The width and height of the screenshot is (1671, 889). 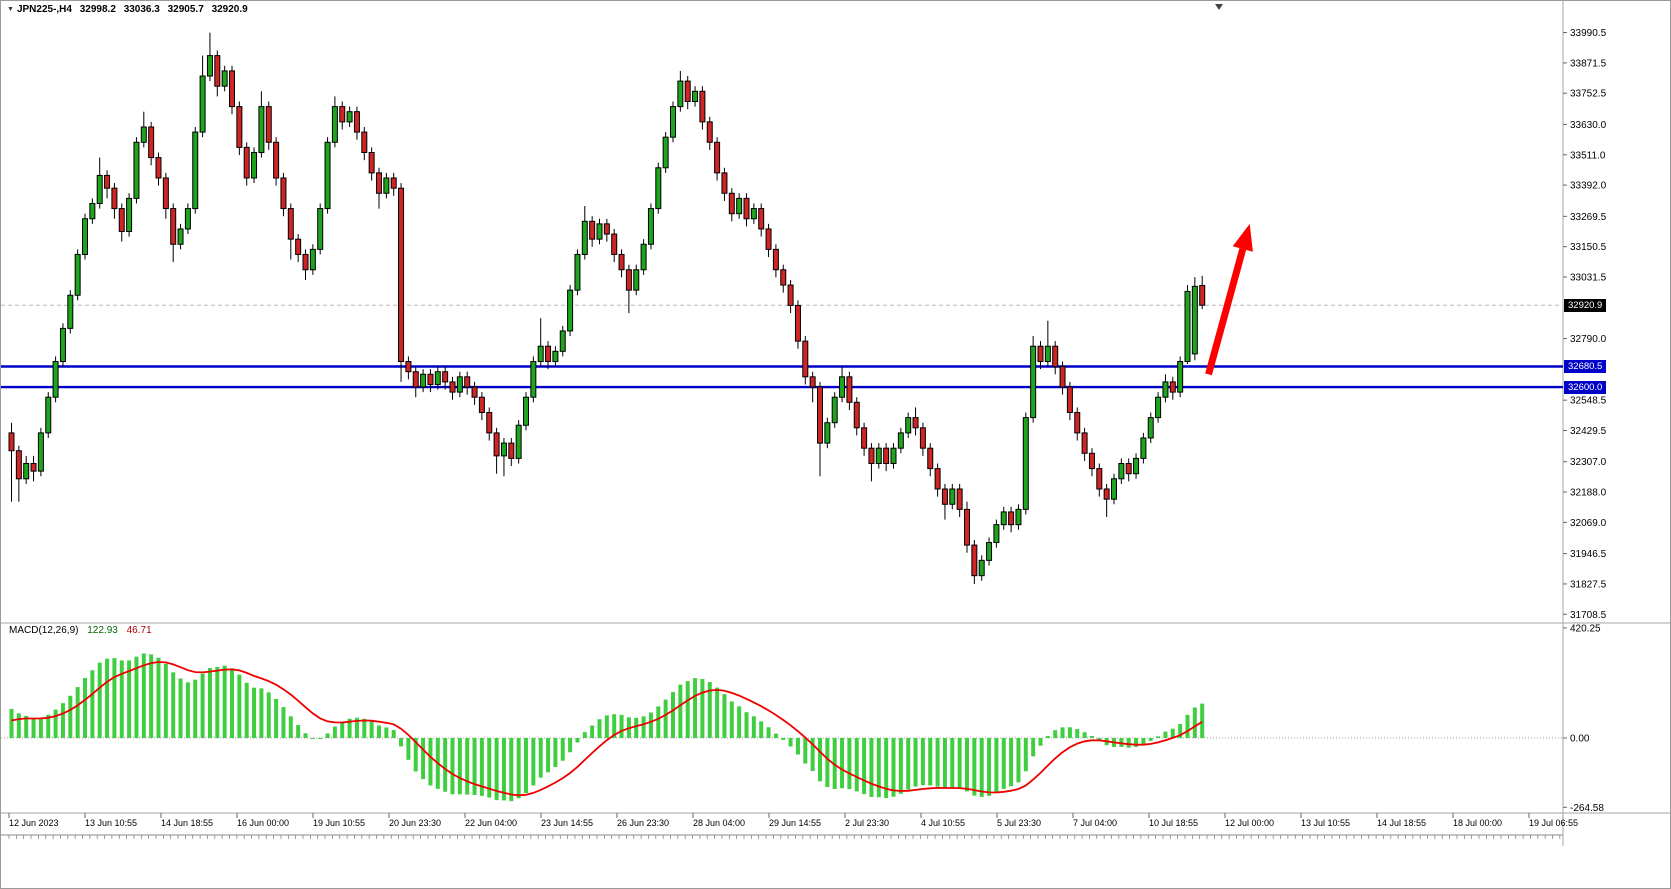 I want to click on upper-hline-price-tag: 32680.5, so click(x=1585, y=366).